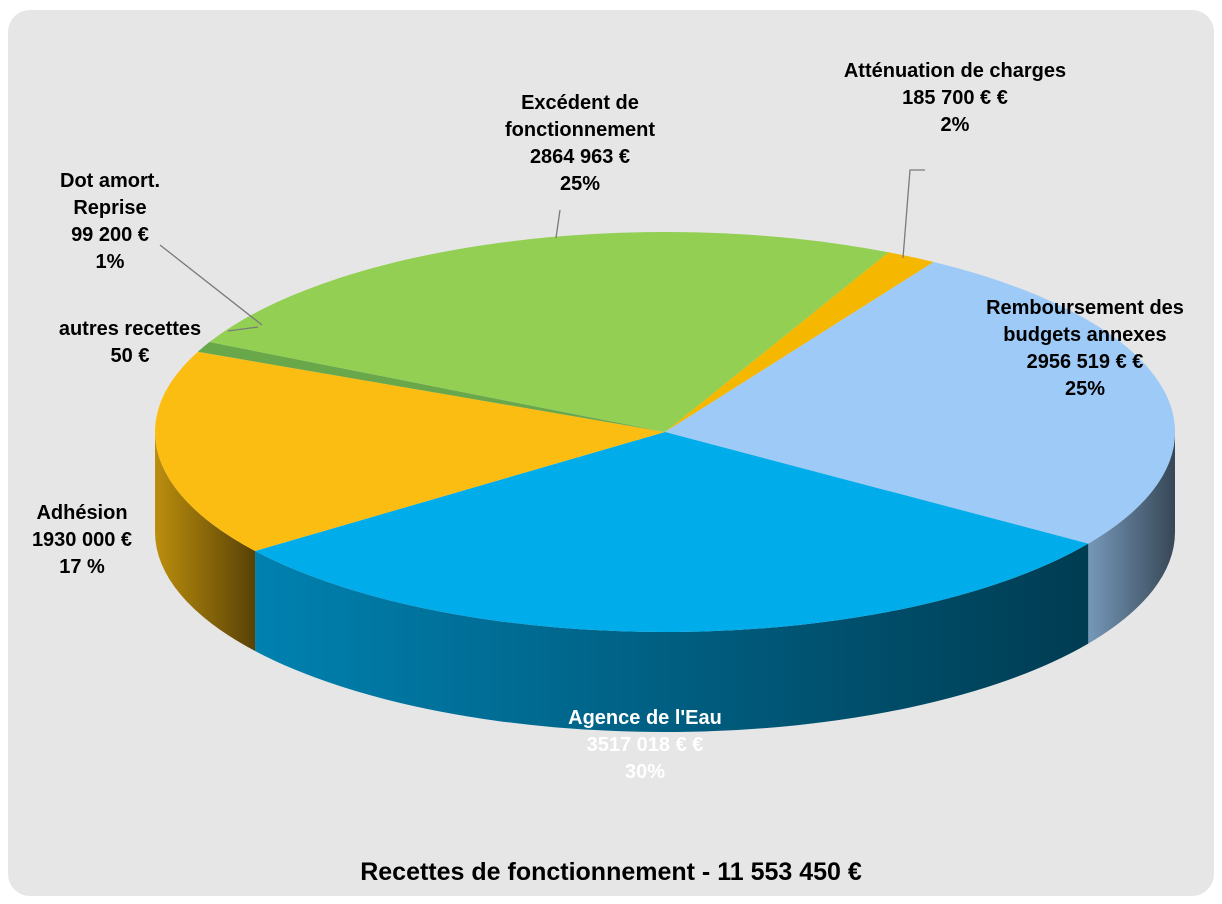  Describe the element at coordinates (1085, 362) in the screenshot. I see `label-value: 2956 519 € €` at that location.